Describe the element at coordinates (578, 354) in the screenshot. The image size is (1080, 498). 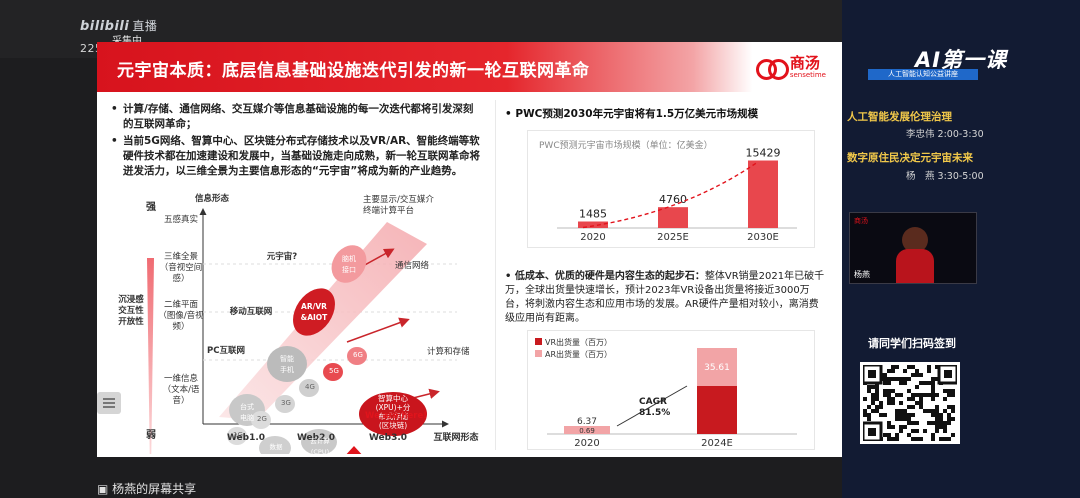
I see `legend-label: AR出货量（百万）` at that location.